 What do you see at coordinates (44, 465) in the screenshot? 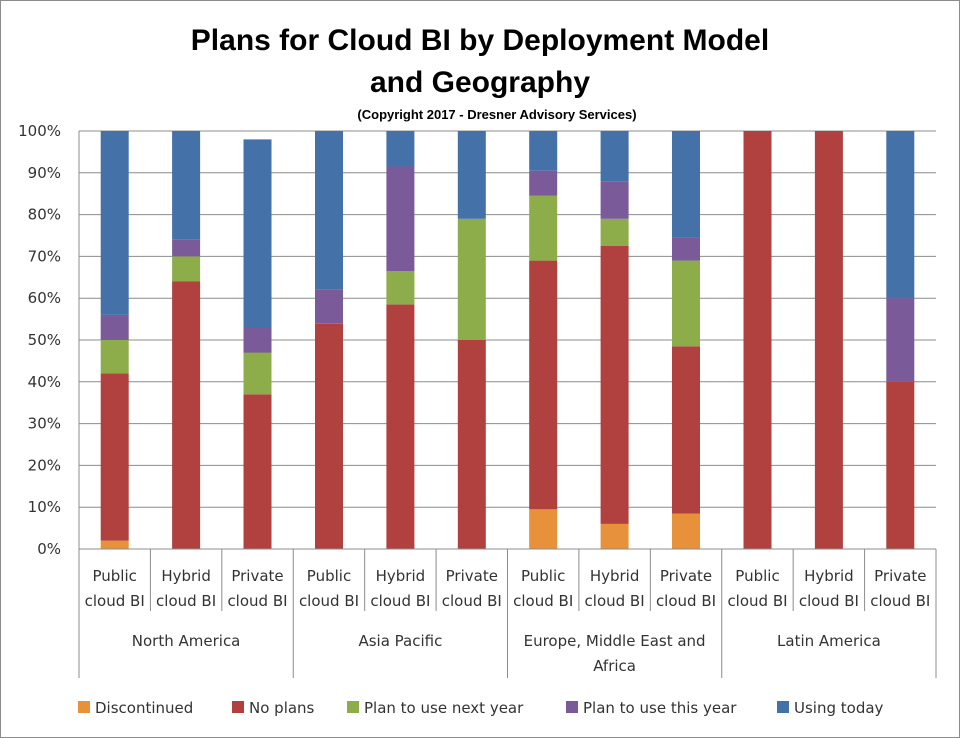
I see `y-tick-label: 20%` at bounding box center [44, 465].